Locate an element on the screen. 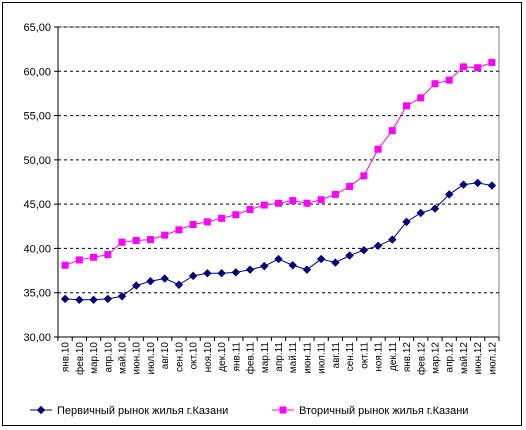 This screenshot has width=526, height=430. x-tick-label: июн.11 is located at coordinates (307, 358).